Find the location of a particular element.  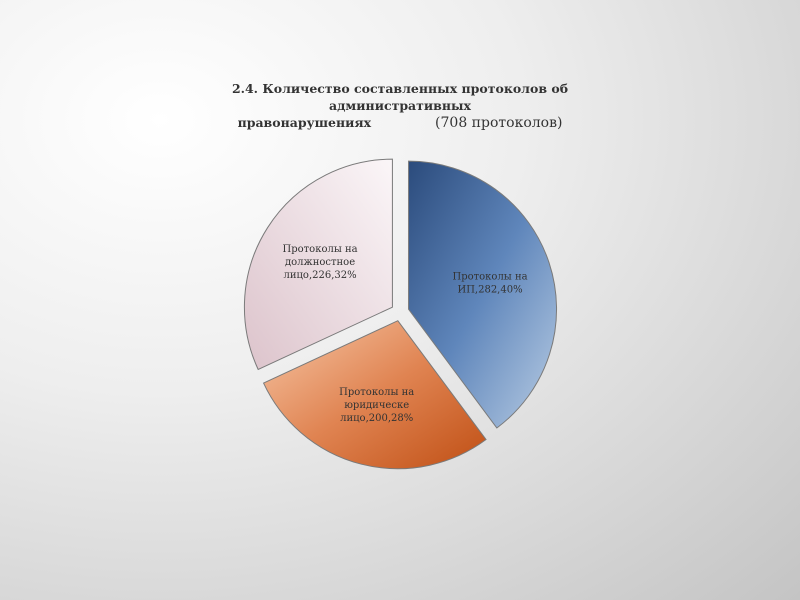

slice-label-1: Протоколы на юридическе лицо,200,28% is located at coordinates (376, 405).